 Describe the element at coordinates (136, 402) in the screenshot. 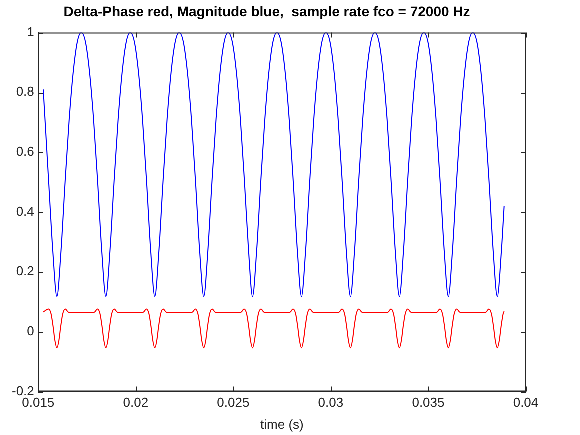

I see `x-tick-label: 0.02` at that location.